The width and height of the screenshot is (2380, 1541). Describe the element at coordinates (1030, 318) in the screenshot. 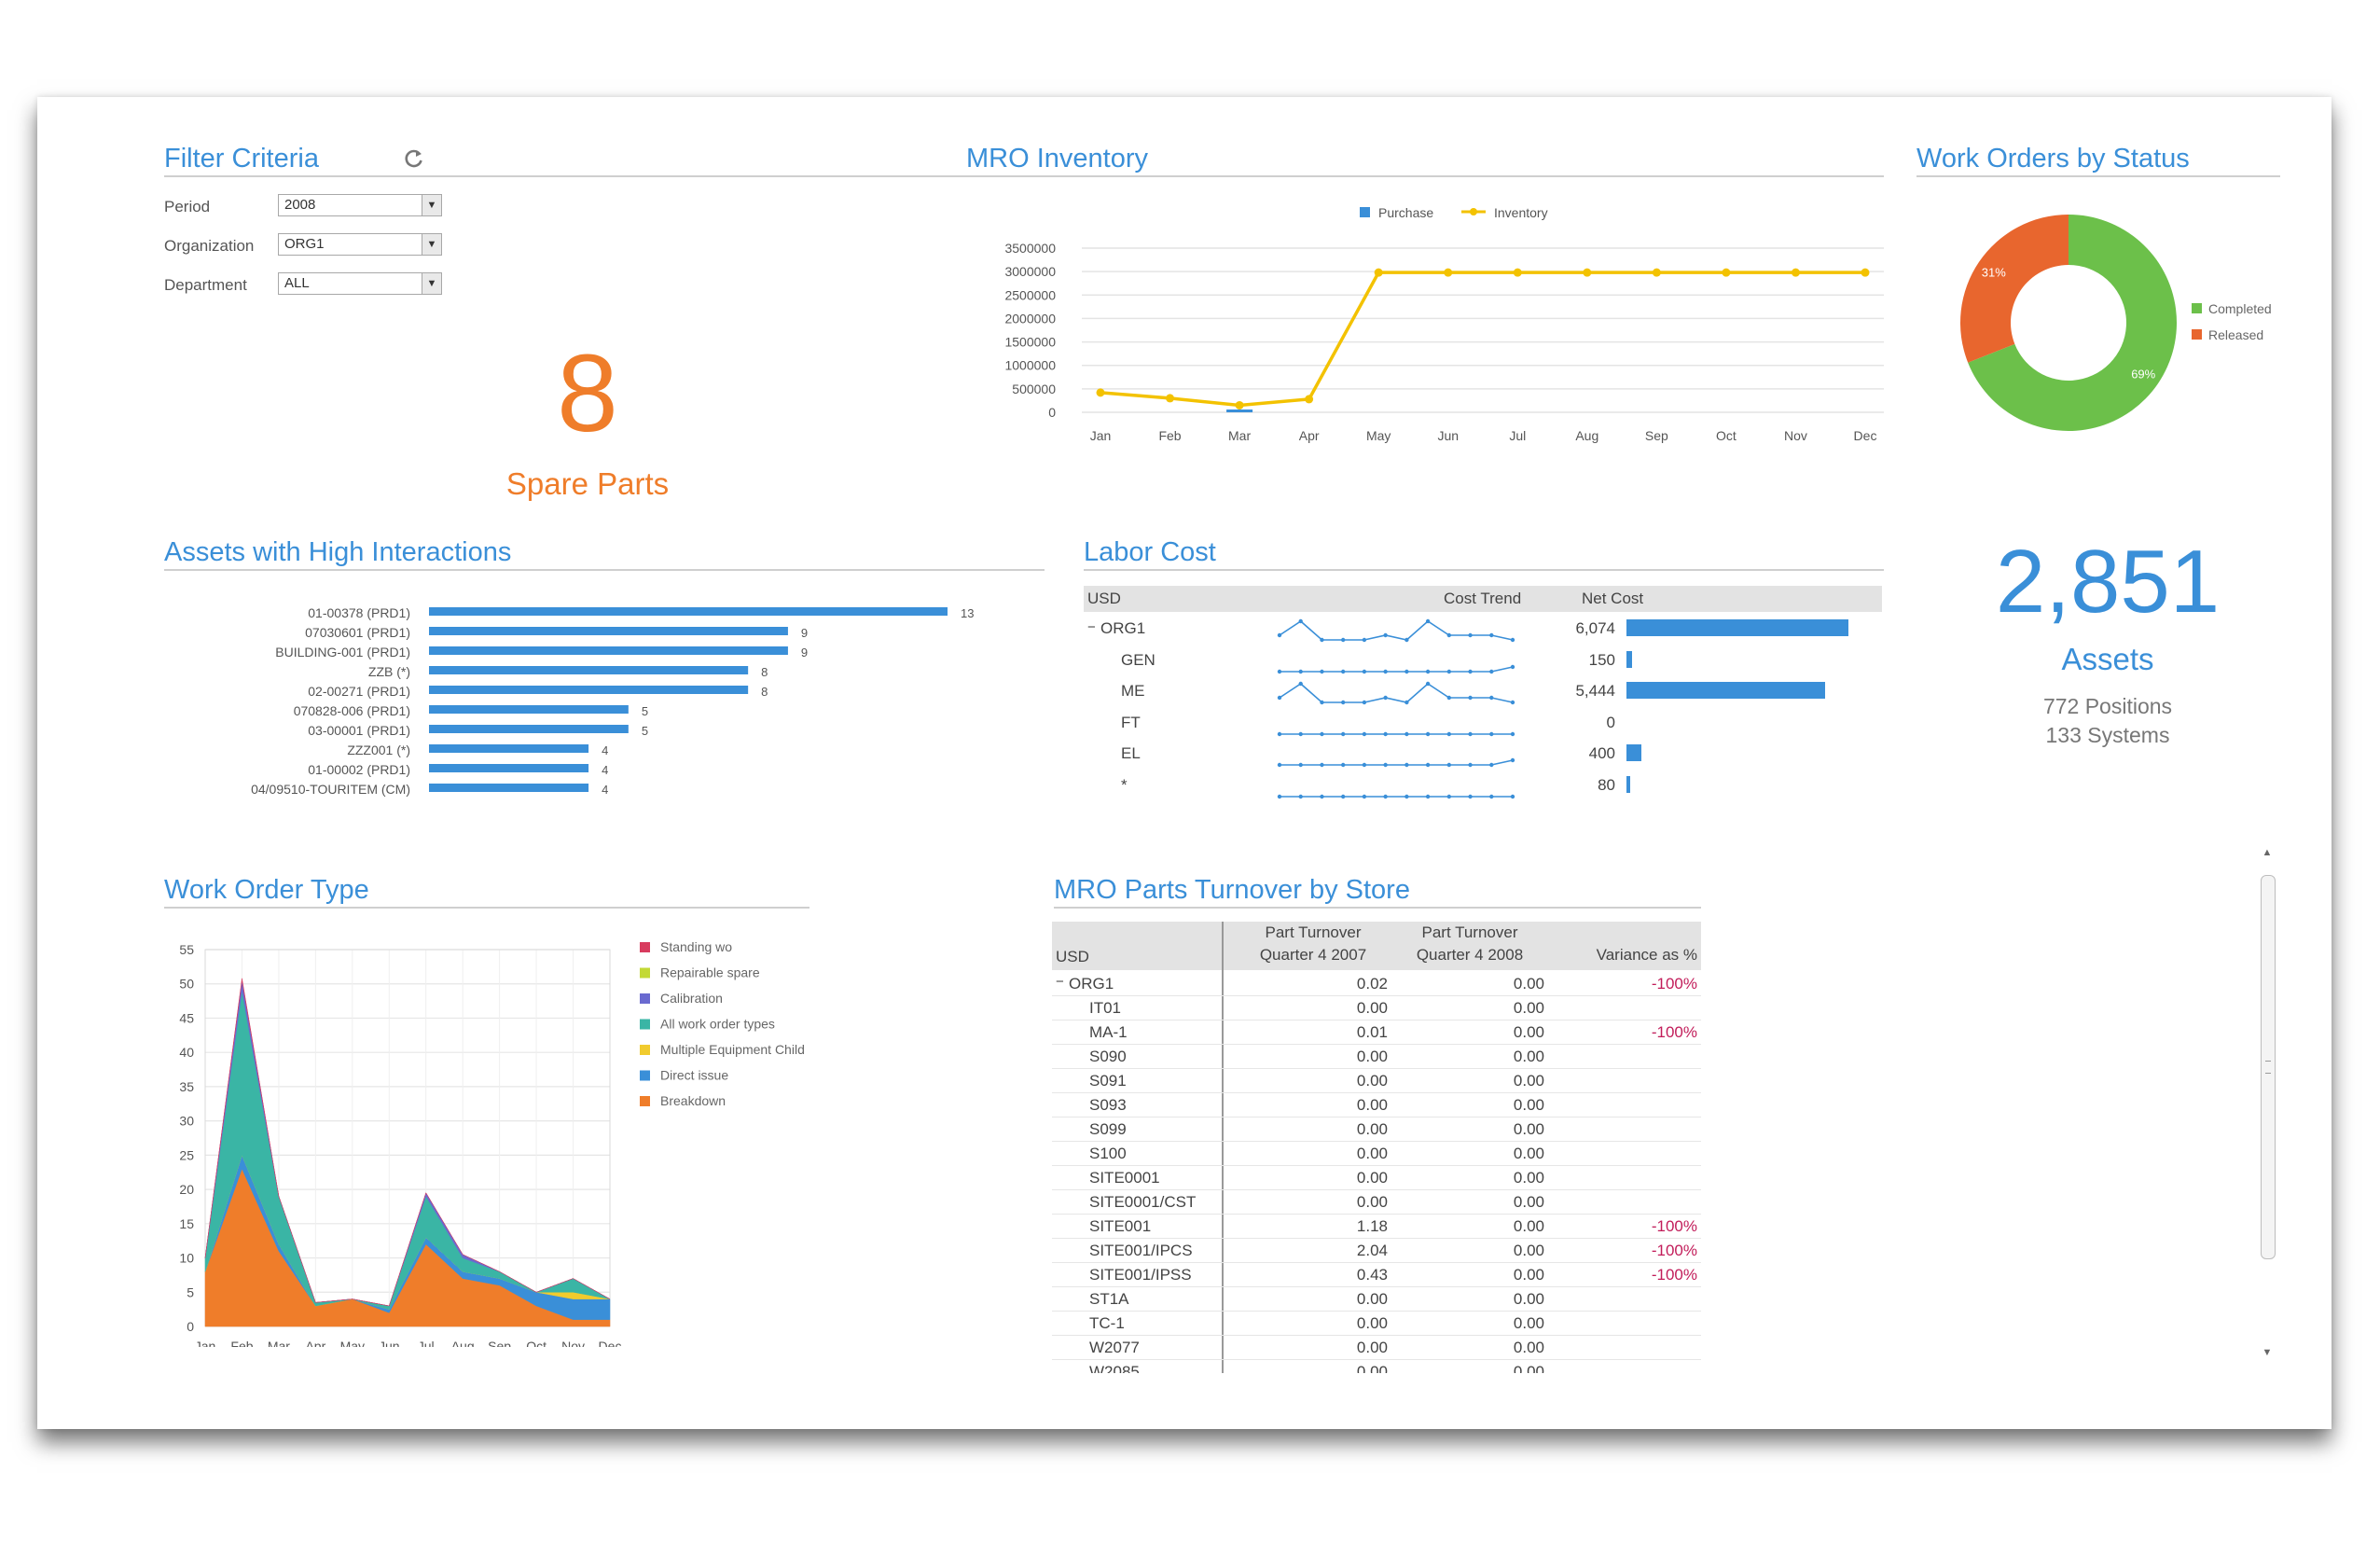

I see `mro-ytick-label: 2000000` at that location.